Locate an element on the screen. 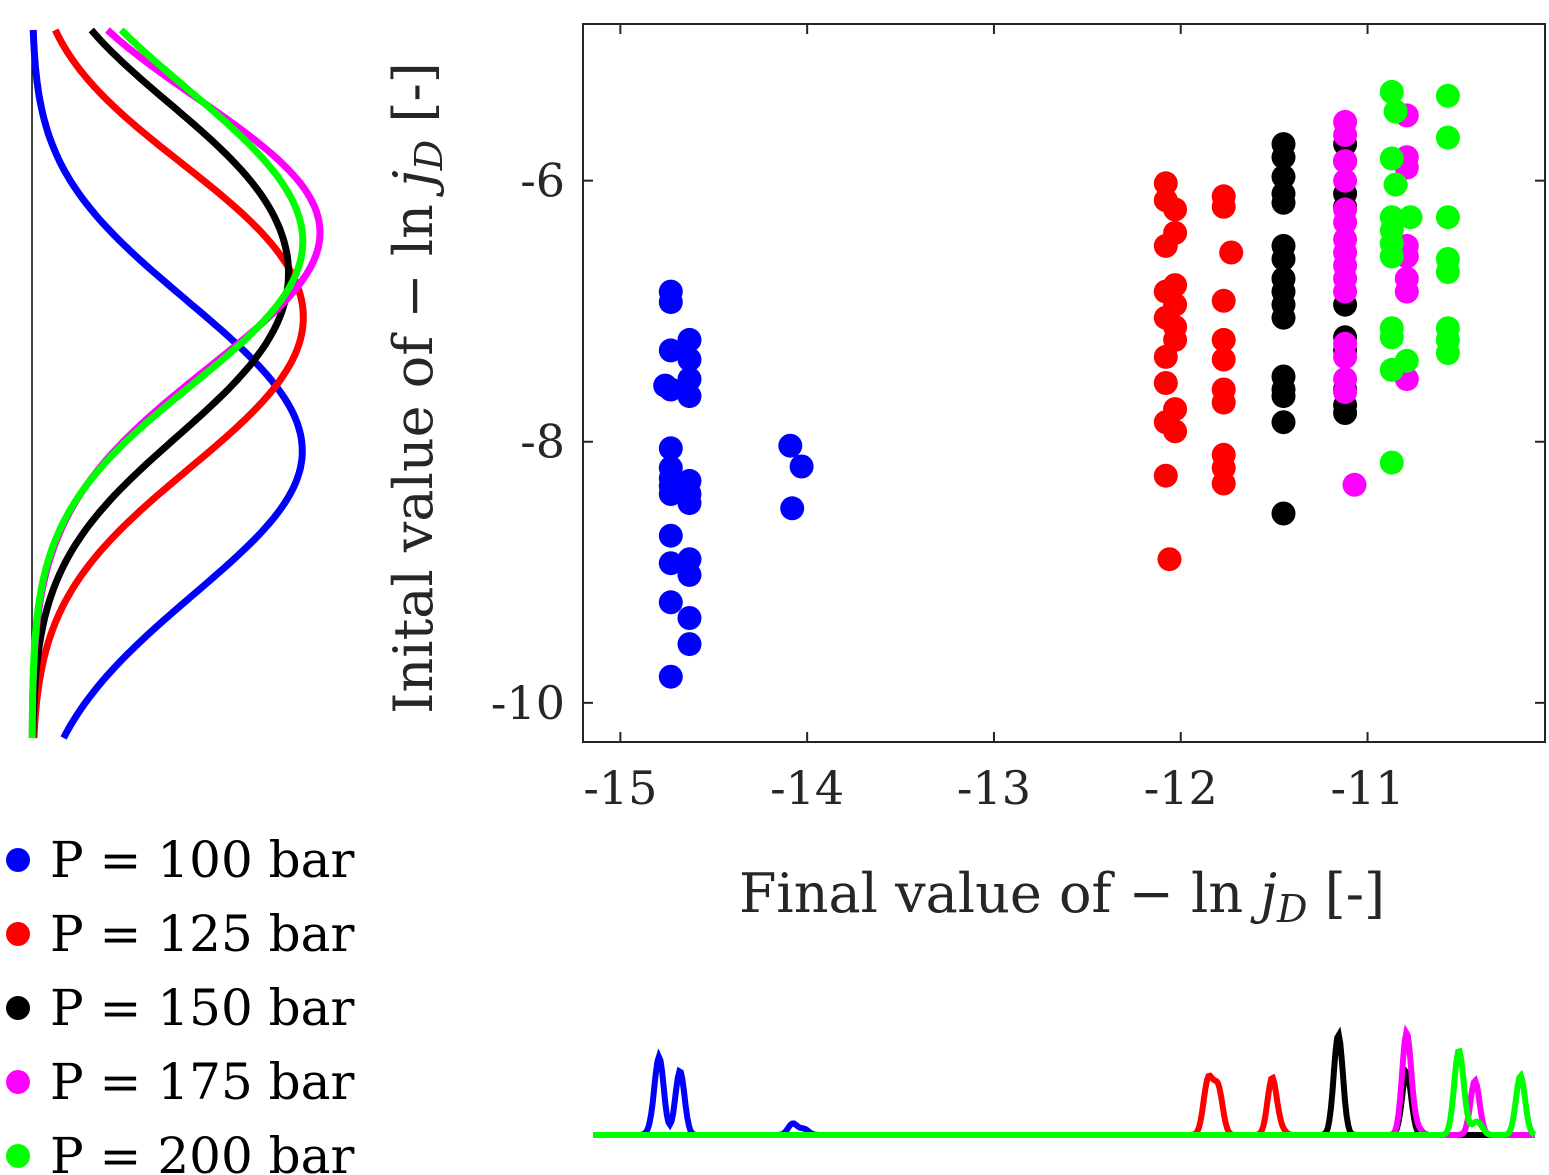  series-125-bar is located at coordinates (1198, 371).